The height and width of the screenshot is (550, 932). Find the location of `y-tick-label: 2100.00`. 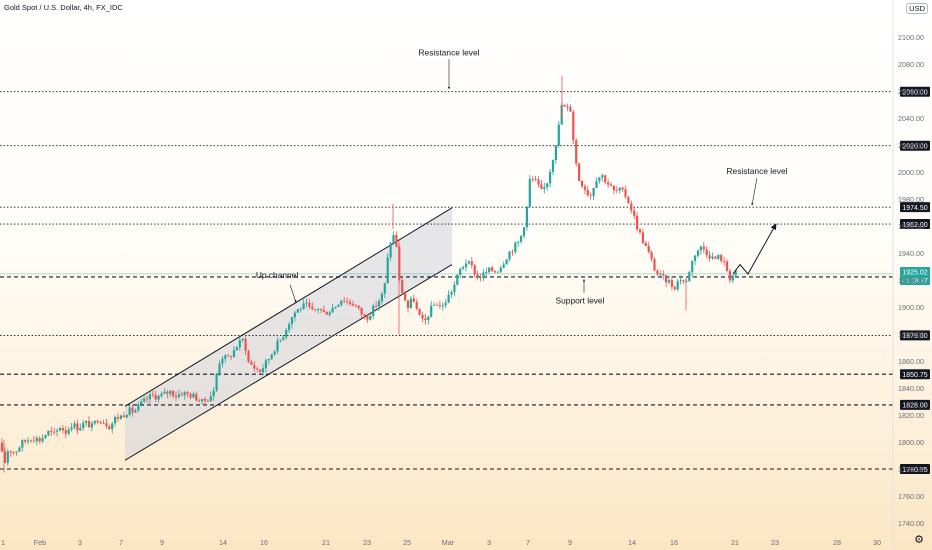

y-tick-label: 2100.00 is located at coordinates (911, 37).